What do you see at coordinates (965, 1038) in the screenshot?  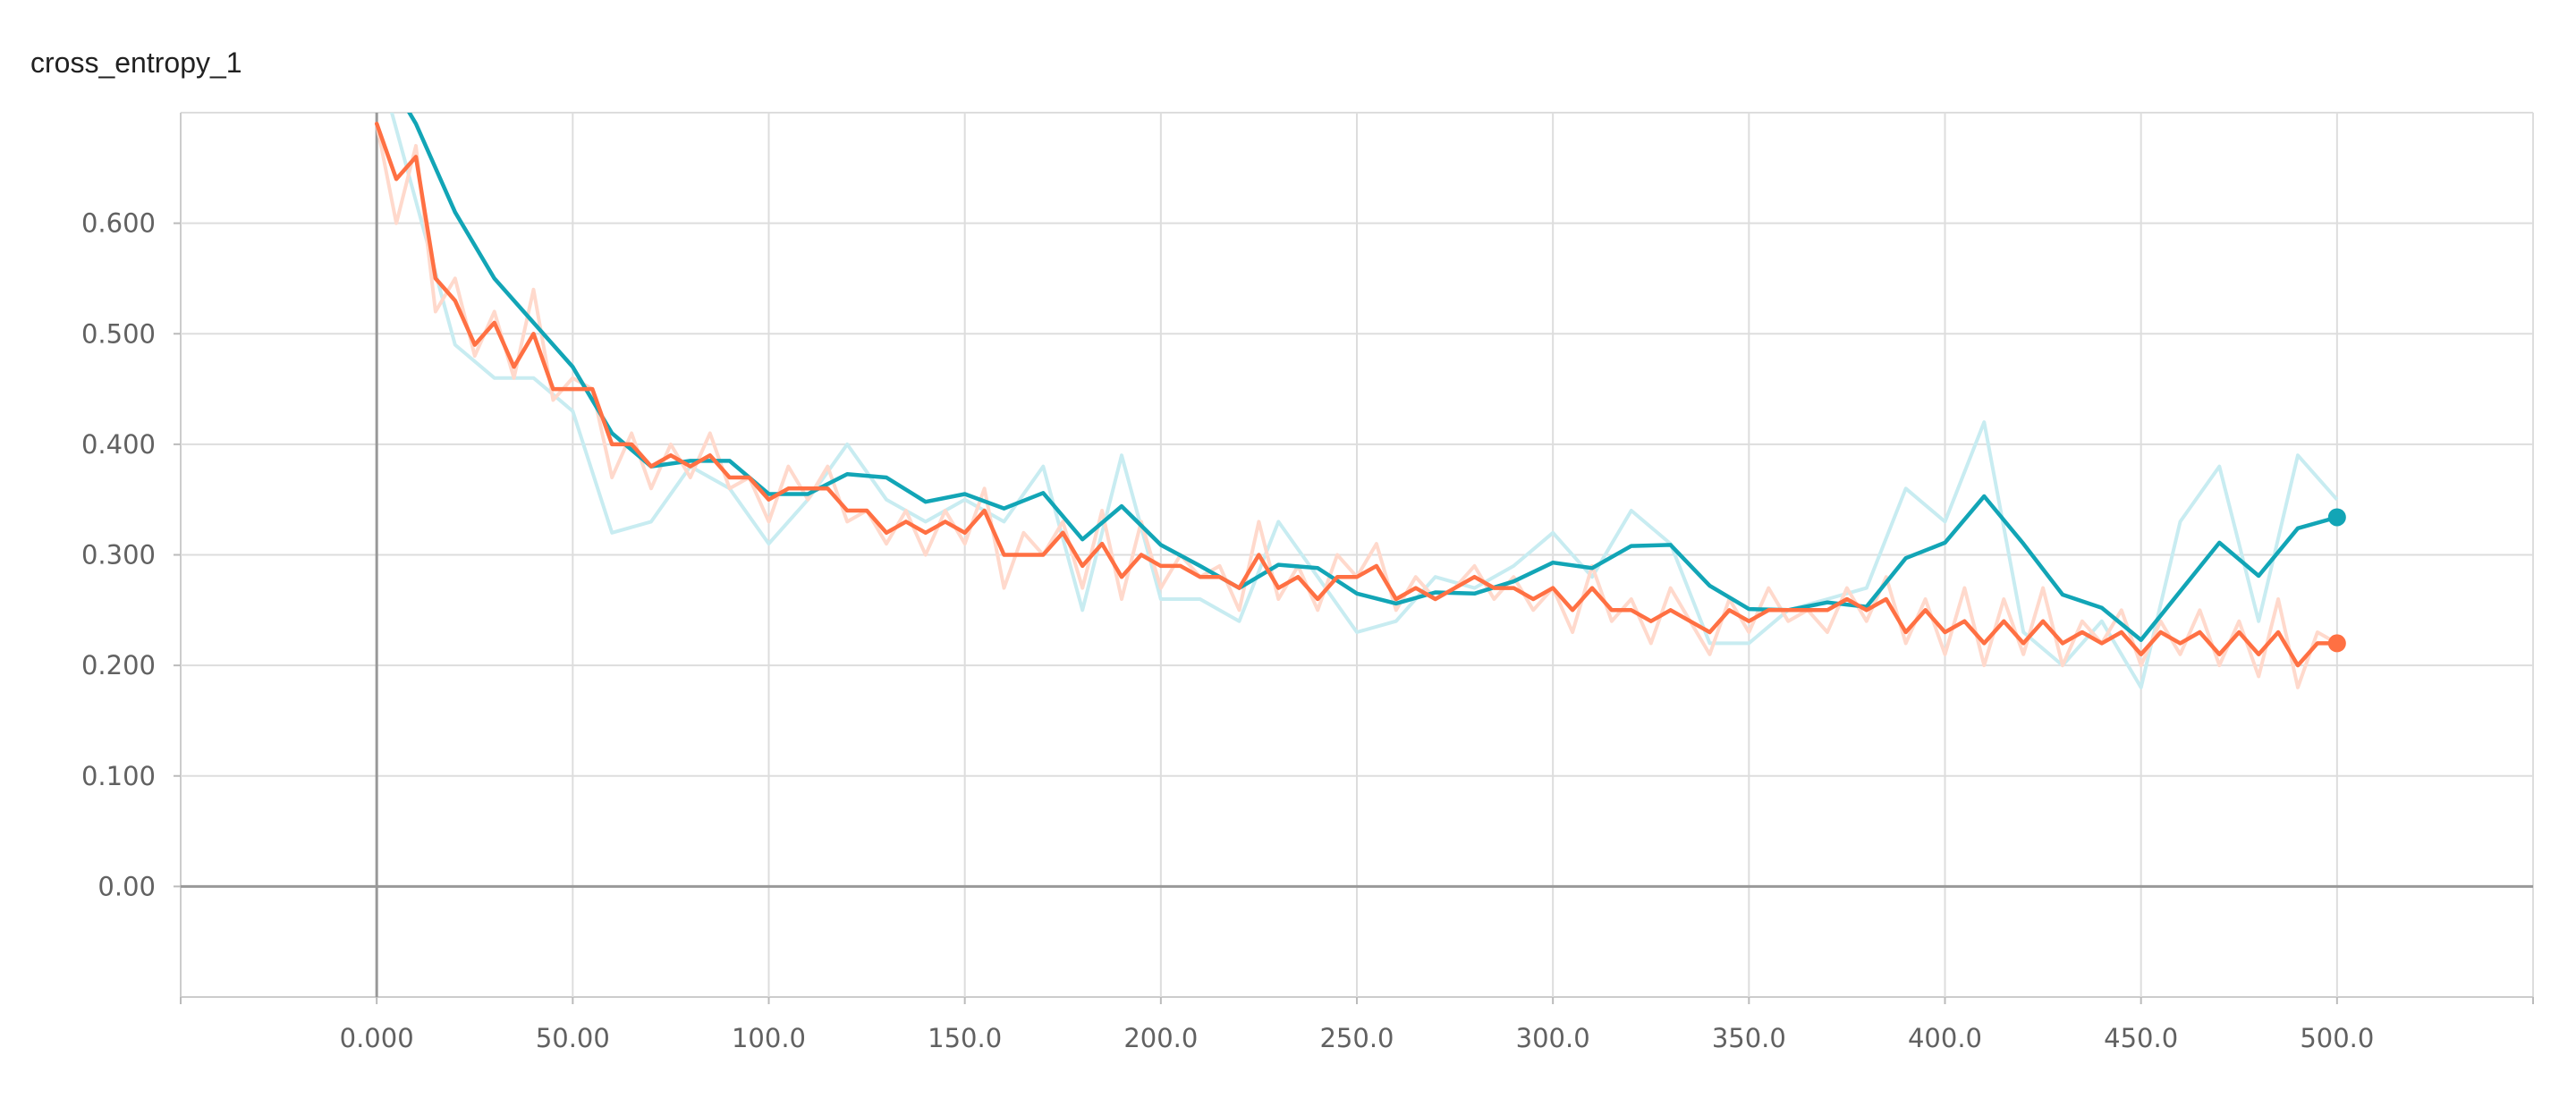 I see `x-tick-label: 150.0` at bounding box center [965, 1038].